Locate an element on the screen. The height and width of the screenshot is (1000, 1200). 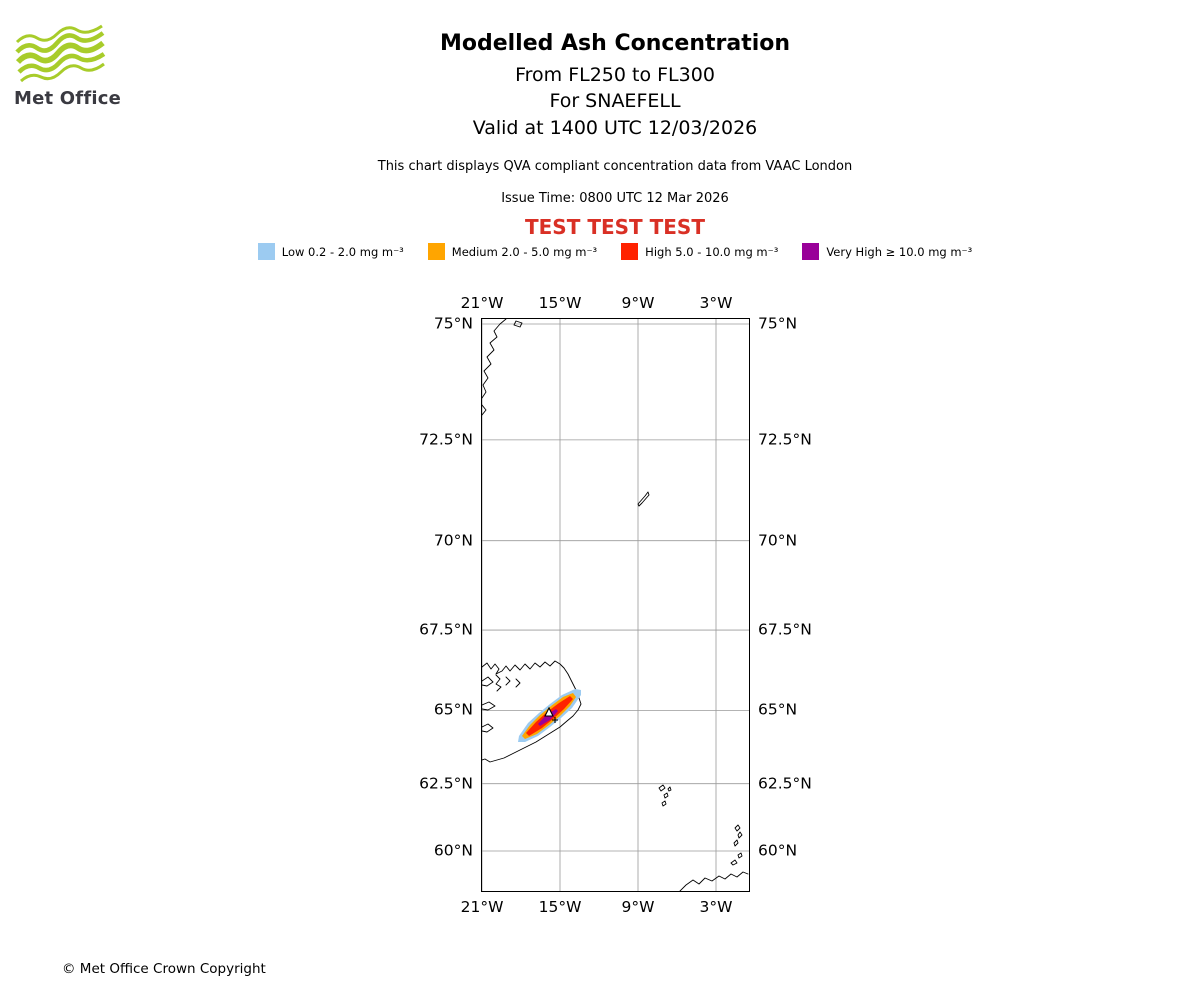
lon-label-top: 9°W is located at coordinates (638, 302).